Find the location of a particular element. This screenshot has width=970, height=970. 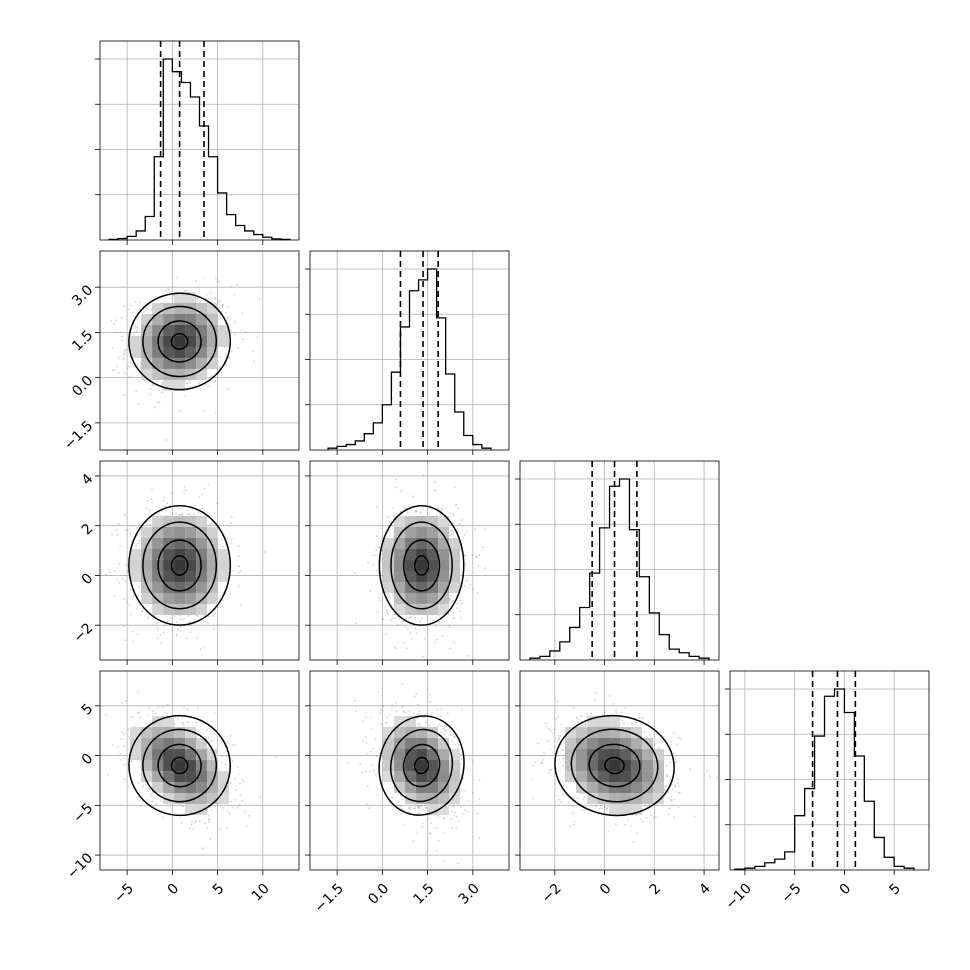

panel-3-2: −2 0 2 4 is located at coordinates (617, 788).